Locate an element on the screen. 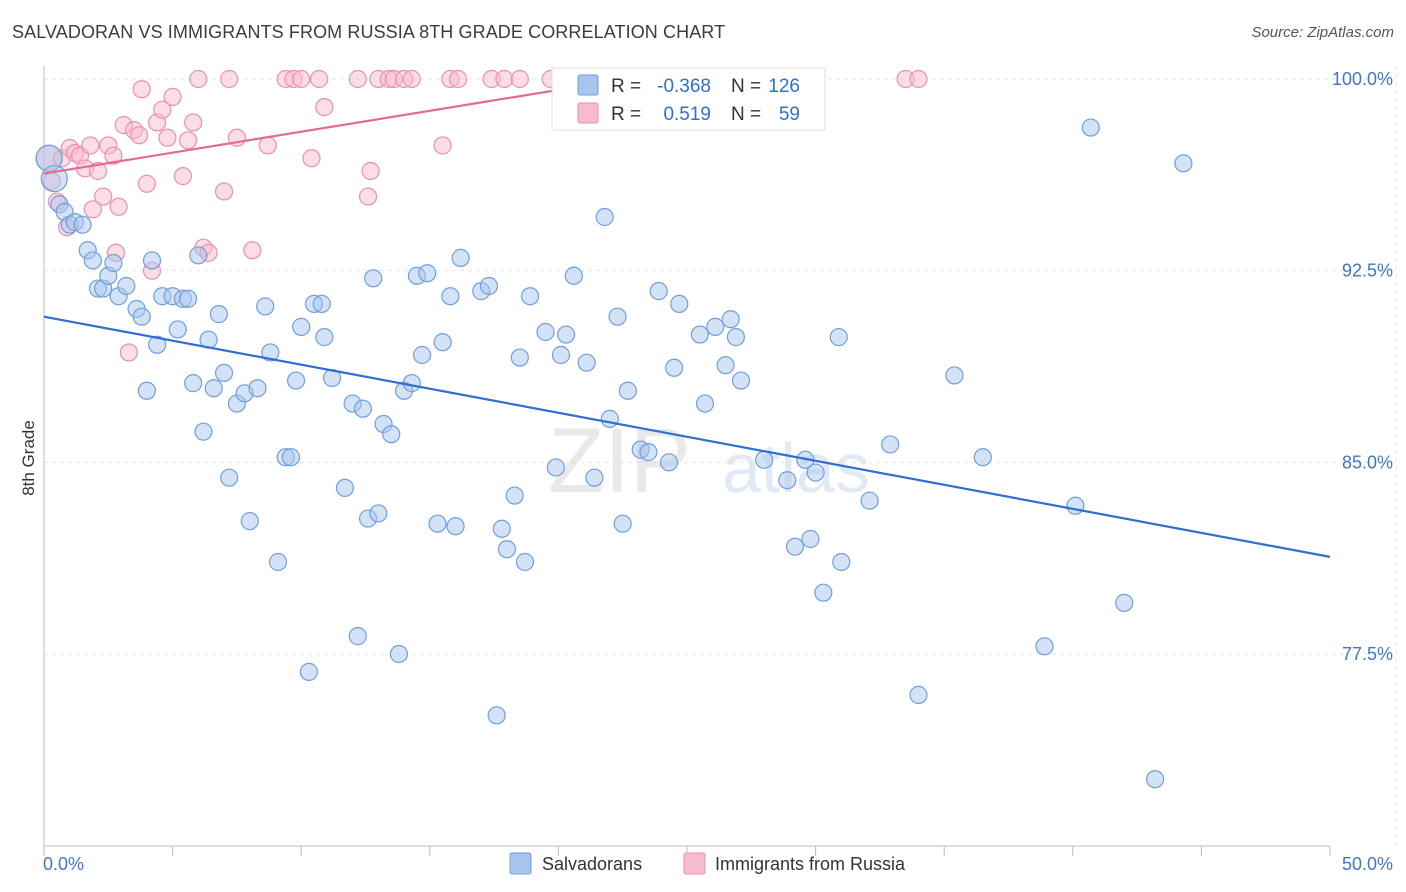  legend-label-salvadorans: Salvadorans is located at coordinates (592, 864).